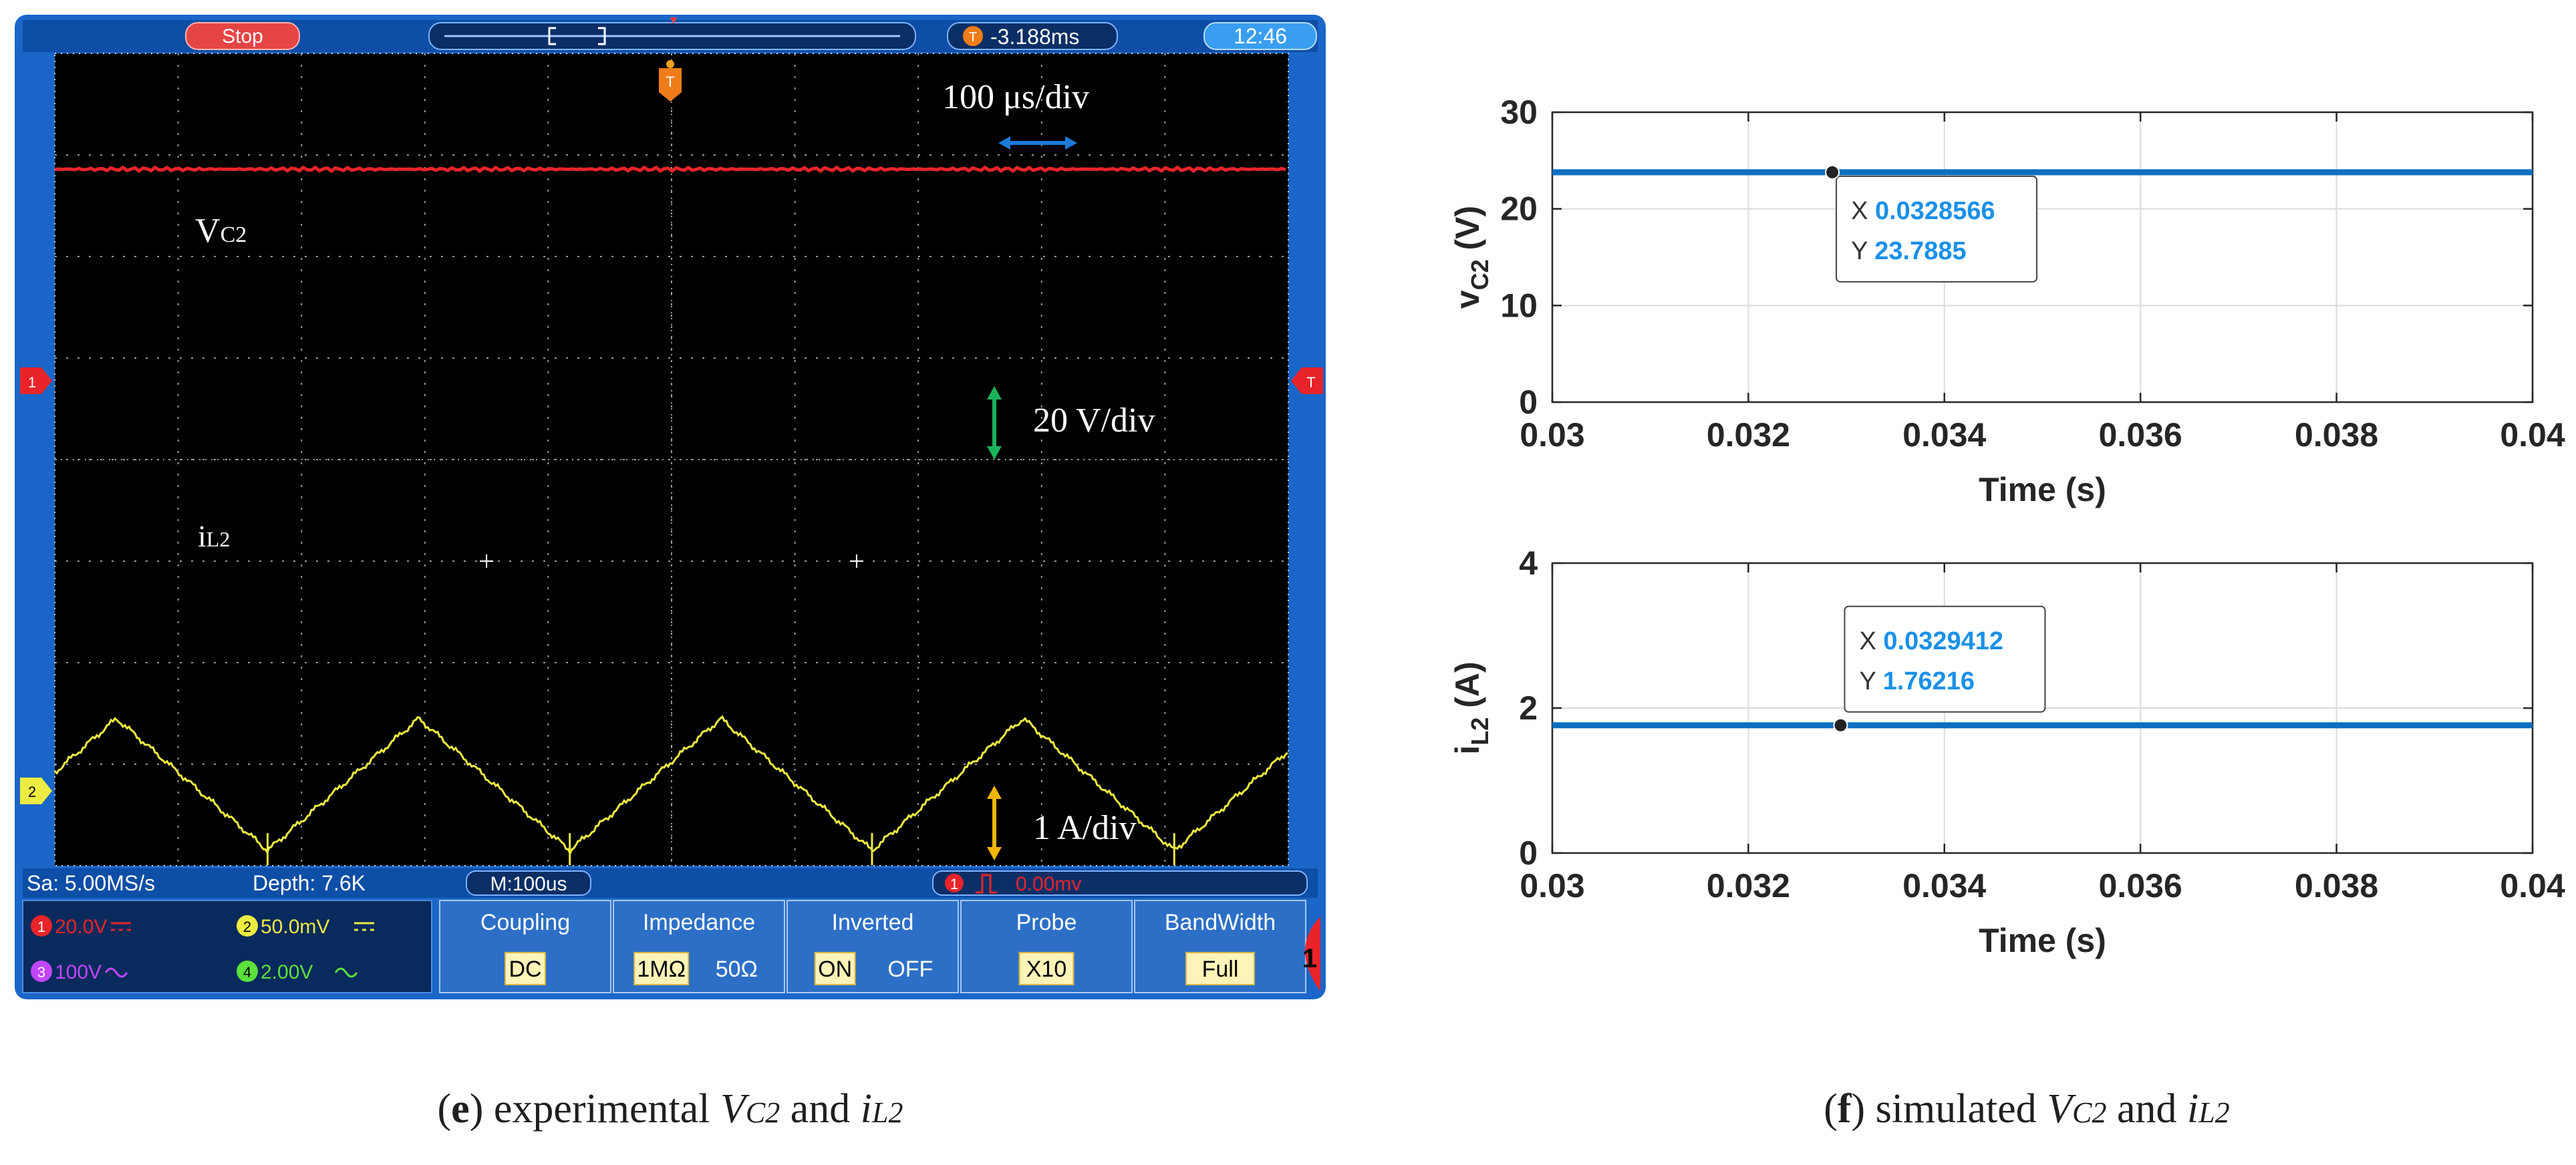  What do you see at coordinates (1945, 659) in the screenshot?
I see `datatip-box` at bounding box center [1945, 659].